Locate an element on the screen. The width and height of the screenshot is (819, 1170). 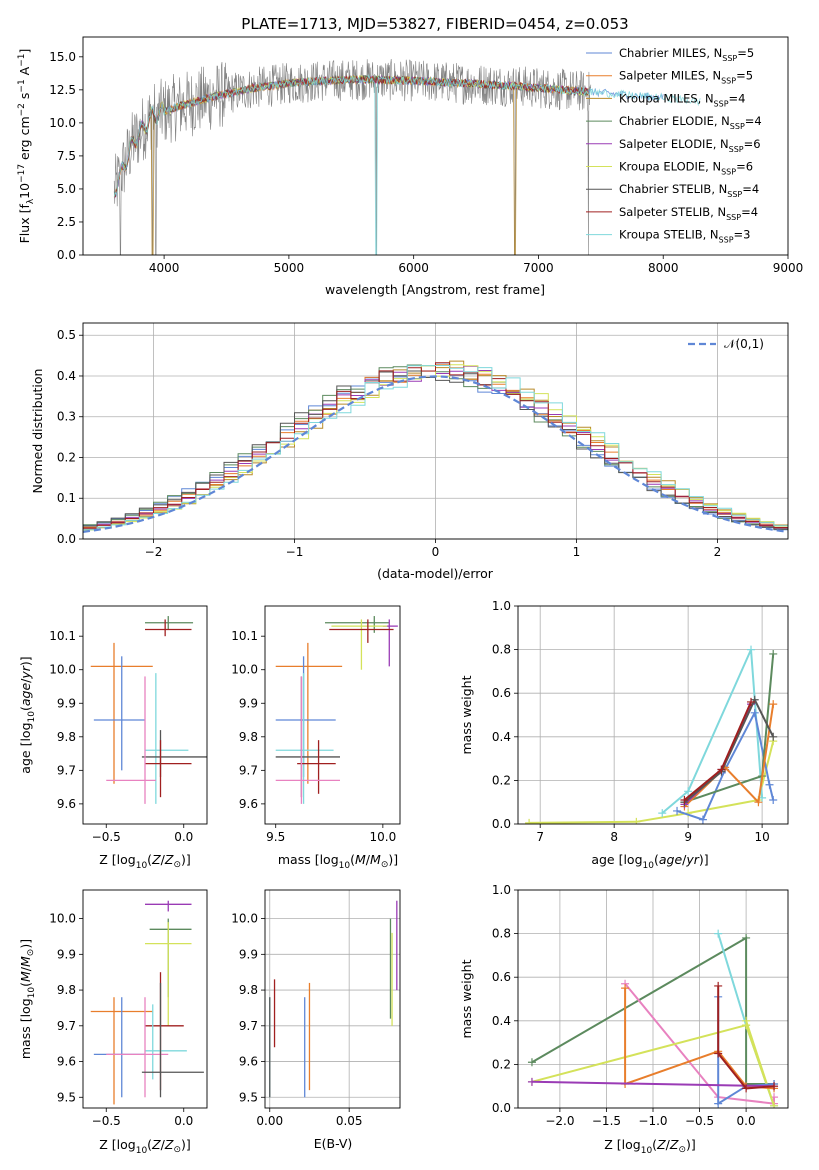
x-axis-label: E(B-V) is located at coordinates (333, 1143).